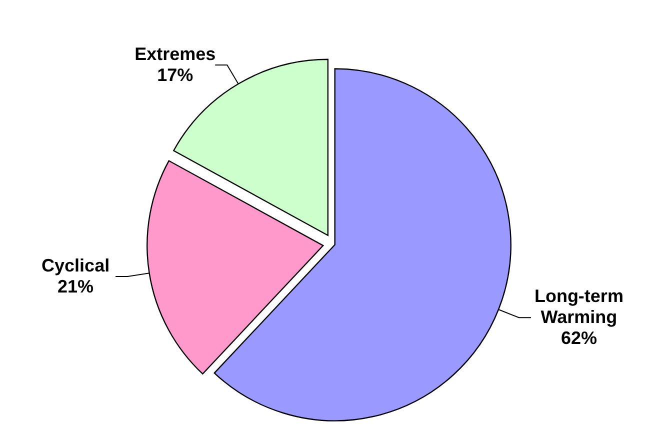  I want to click on slice-label: Extremes, so click(175, 54).